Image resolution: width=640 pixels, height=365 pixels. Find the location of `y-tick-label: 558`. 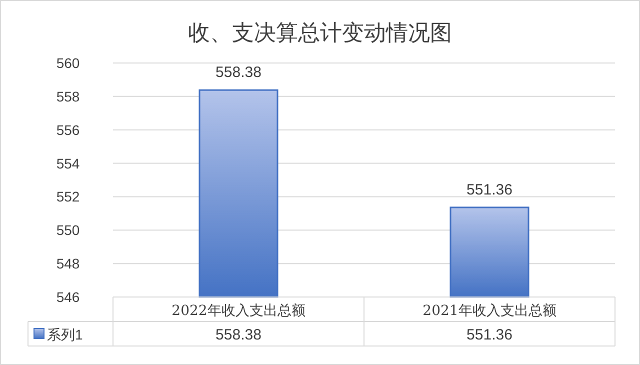

y-tick-label: 558 is located at coordinates (68, 96).